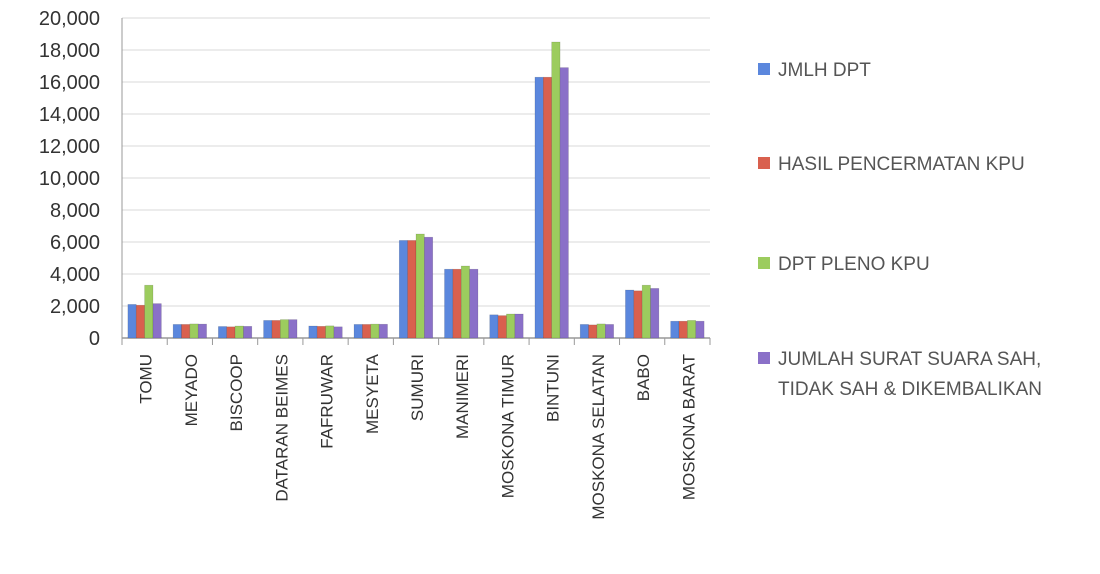 The width and height of the screenshot is (1100, 574). What do you see at coordinates (69, 83) in the screenshot?
I see `y-tick-label: 16,000` at bounding box center [69, 83].